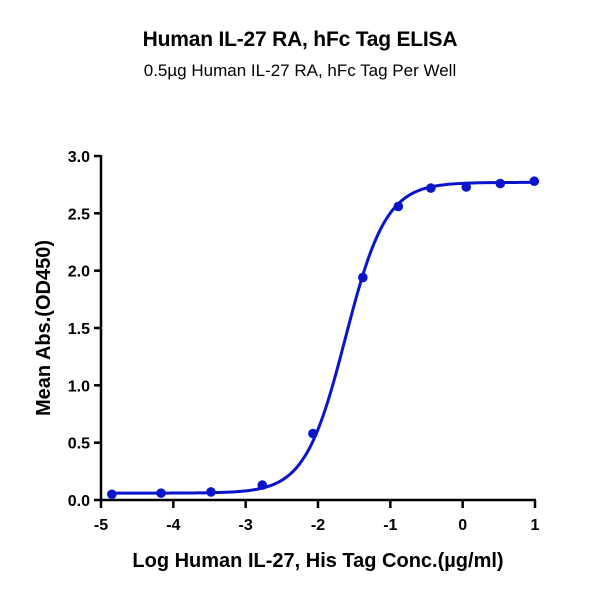 Image resolution: width=600 pixels, height=600 pixels. Describe the element at coordinates (246, 525) in the screenshot. I see `x-tick-label: -3` at that location.